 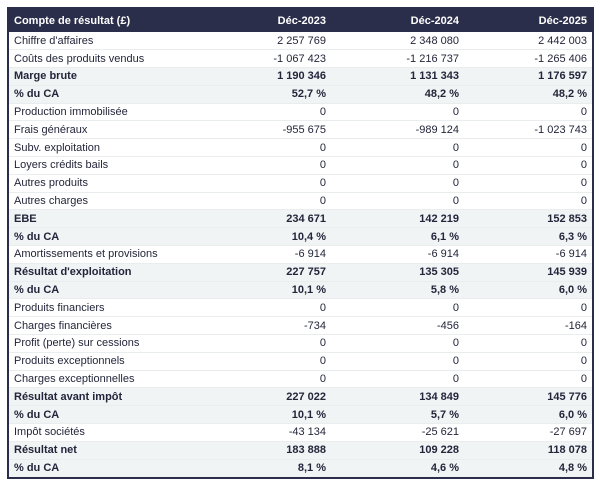 I want to click on row-value: 109 228, so click(x=397, y=450).